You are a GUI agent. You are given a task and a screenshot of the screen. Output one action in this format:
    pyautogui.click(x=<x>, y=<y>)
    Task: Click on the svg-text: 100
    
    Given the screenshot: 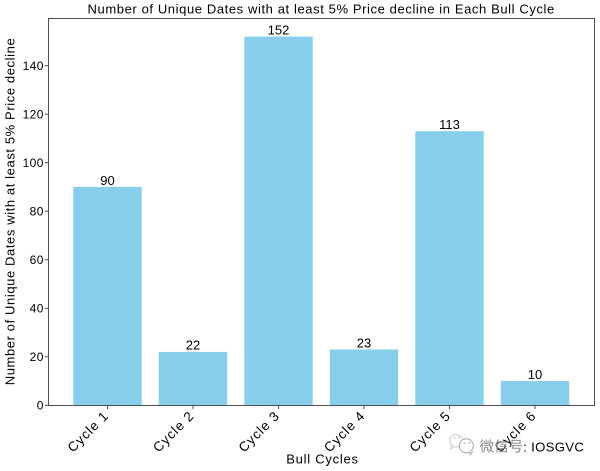 What is the action you would take?
    pyautogui.click(x=33, y=163)
    